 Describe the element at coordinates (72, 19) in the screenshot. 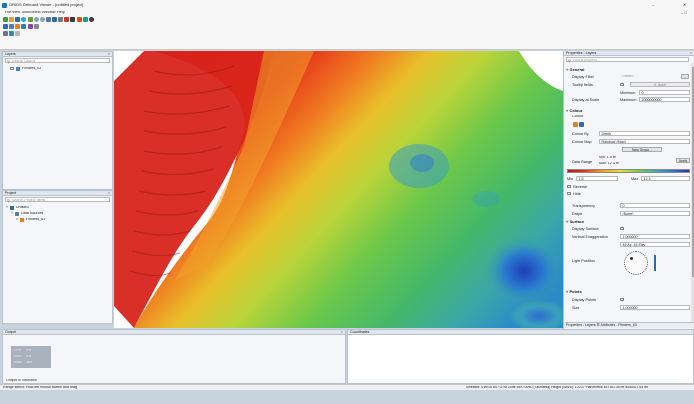

I see `measure-icon` at that location.